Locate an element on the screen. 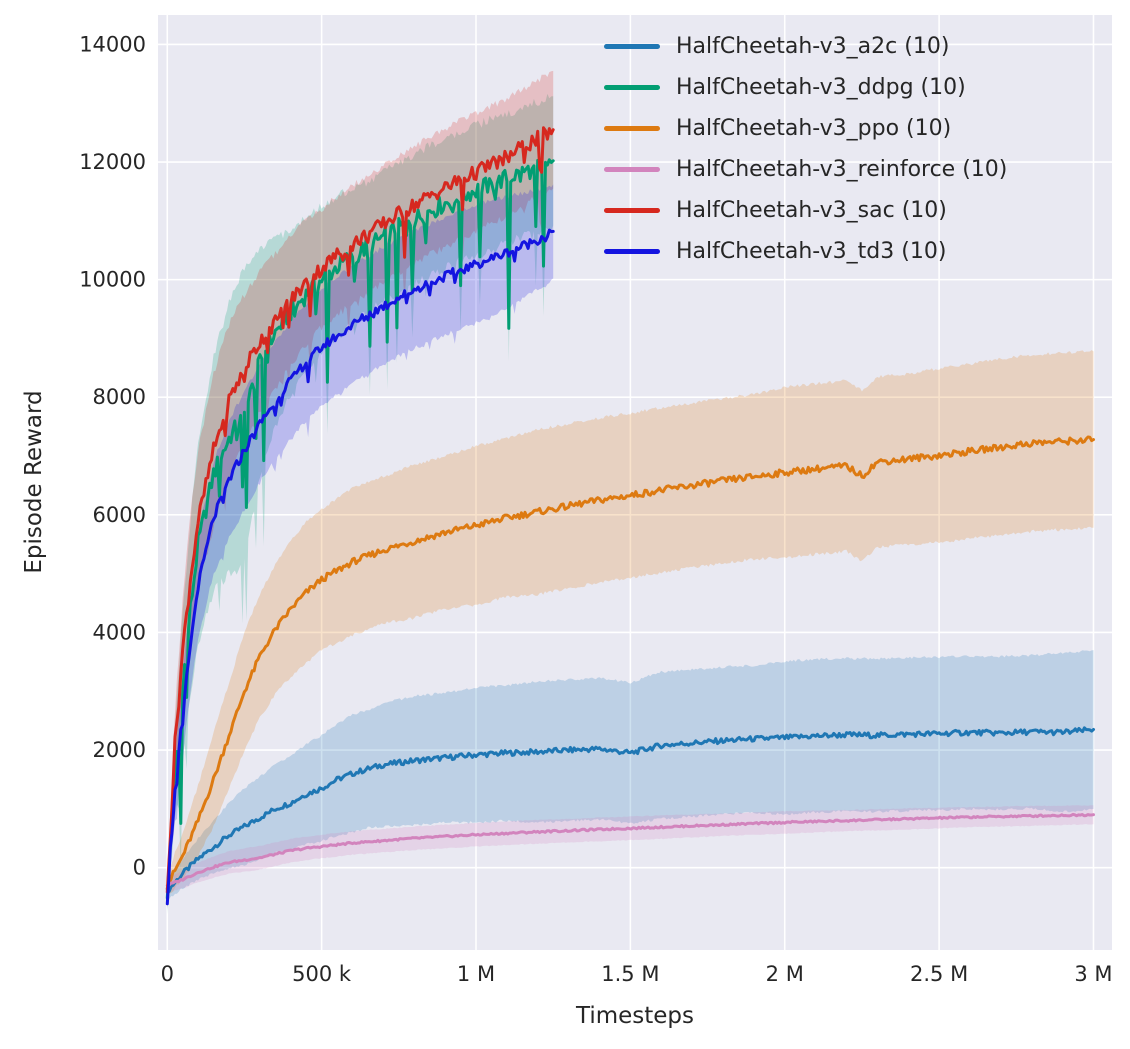 The image size is (1130, 1049). legend-item-reinforce: HalfCheetah-v3_reinforce (10) is located at coordinates (805, 169).